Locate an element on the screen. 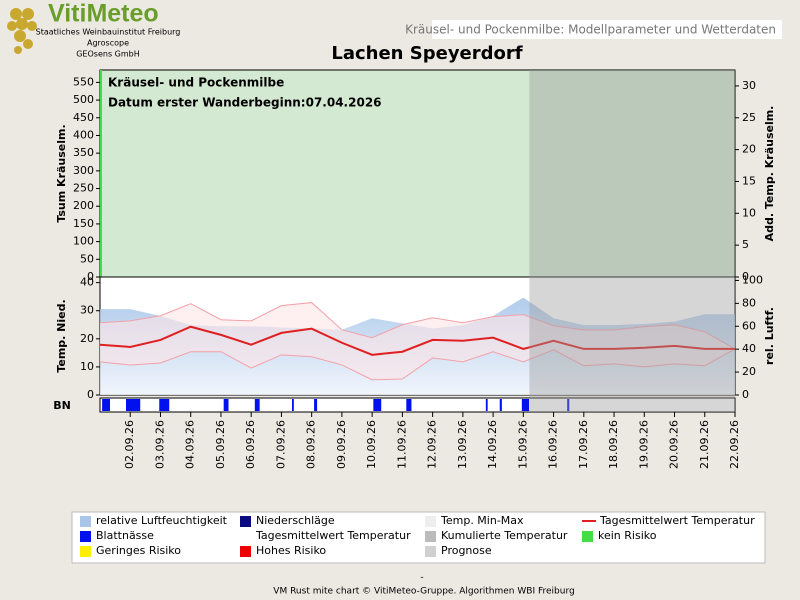  y2-tick-label: 15 is located at coordinates (749, 180).